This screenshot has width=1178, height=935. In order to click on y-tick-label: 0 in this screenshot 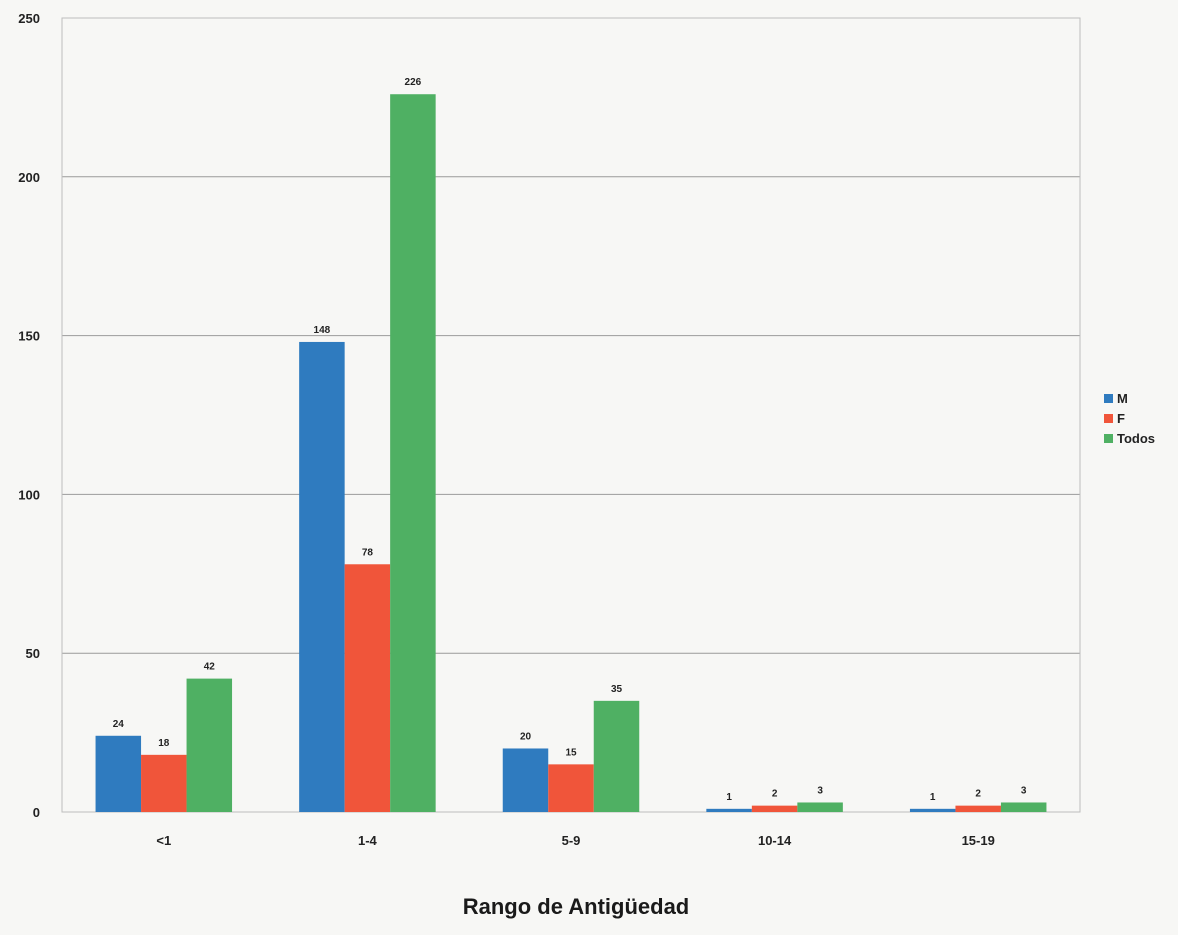, I will do `click(36, 812)`.